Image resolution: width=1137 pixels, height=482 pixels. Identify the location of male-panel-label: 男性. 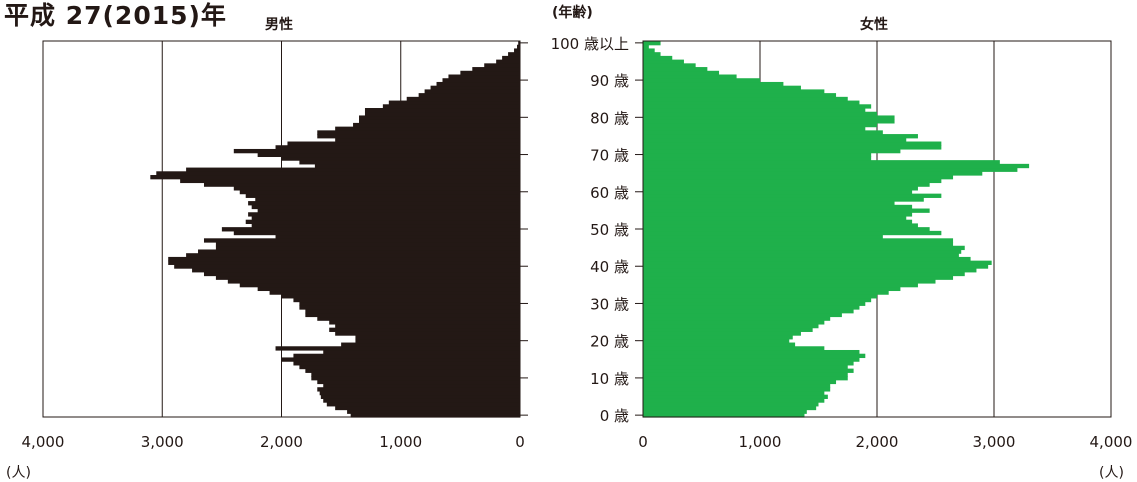
(279, 25).